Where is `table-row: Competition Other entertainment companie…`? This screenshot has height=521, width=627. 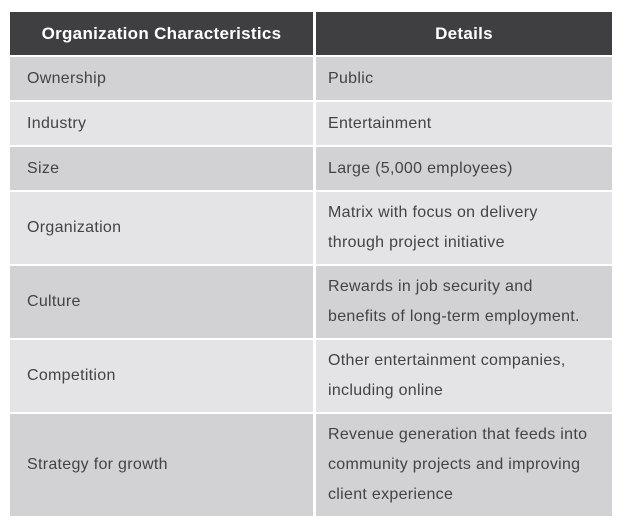 table-row: Competition Other entertainment companie… is located at coordinates (311, 376).